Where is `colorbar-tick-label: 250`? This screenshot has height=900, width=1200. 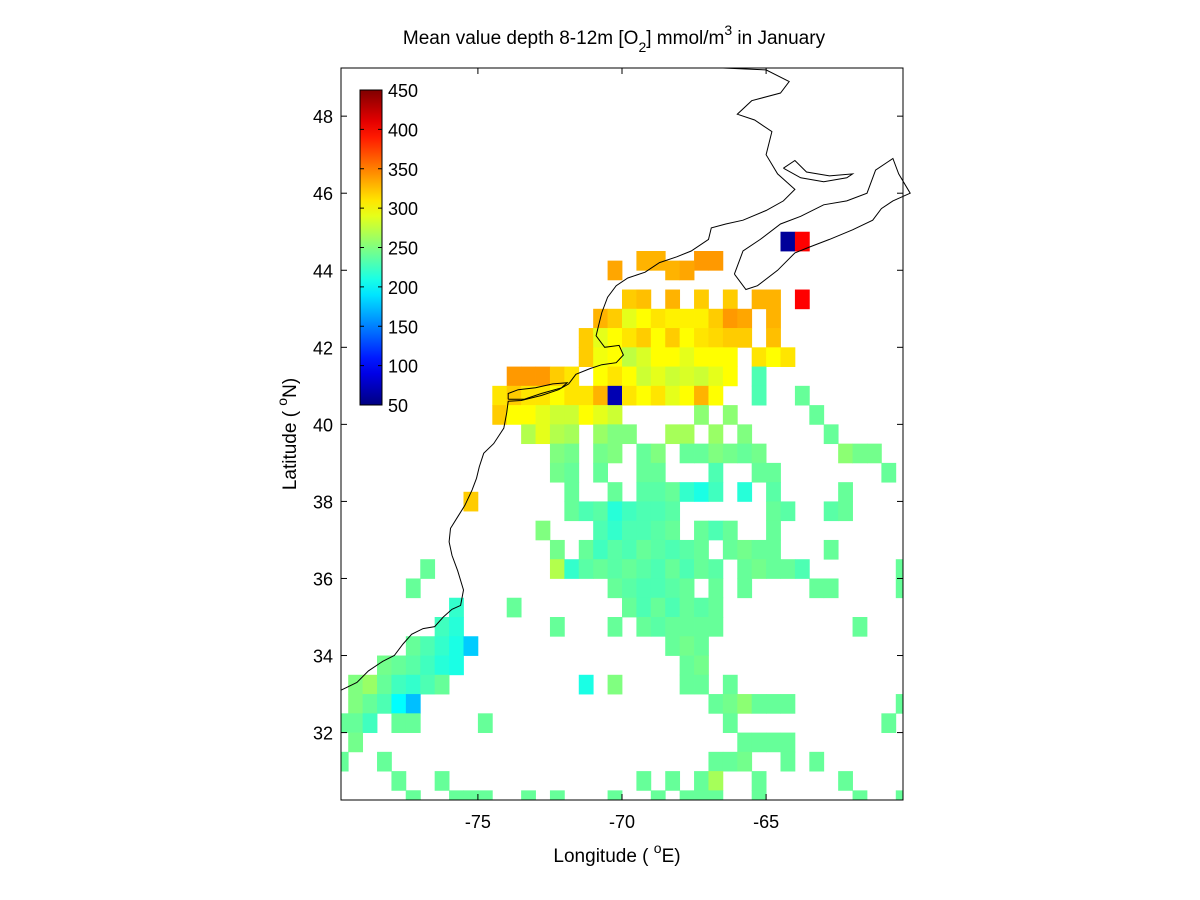 colorbar-tick-label: 250 is located at coordinates (403, 249).